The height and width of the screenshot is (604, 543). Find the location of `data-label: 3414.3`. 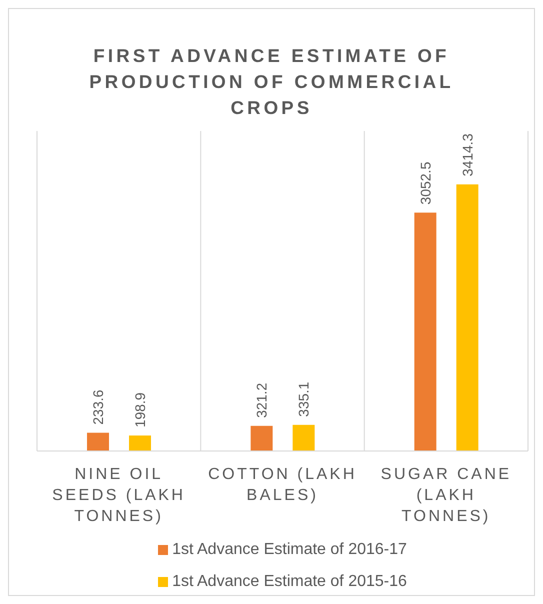

data-label: 3414.3 is located at coordinates (467, 154).